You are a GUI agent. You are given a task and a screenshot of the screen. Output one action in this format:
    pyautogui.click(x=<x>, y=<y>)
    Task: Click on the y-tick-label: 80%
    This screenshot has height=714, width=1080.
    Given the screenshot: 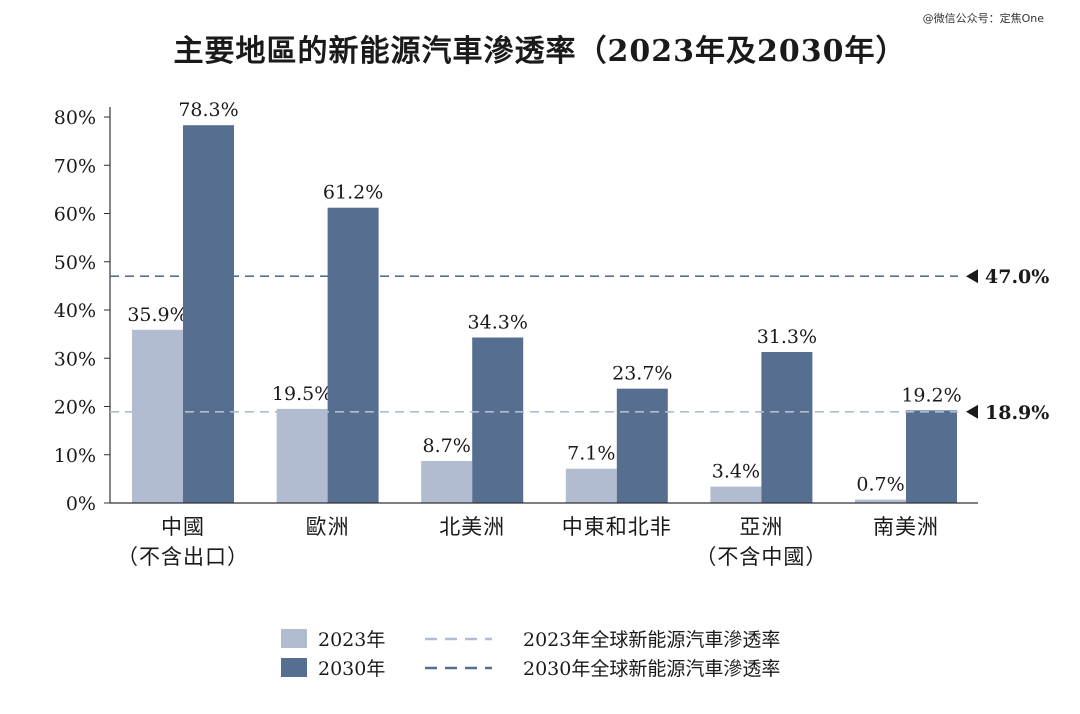 What is the action you would take?
    pyautogui.click(x=75, y=118)
    